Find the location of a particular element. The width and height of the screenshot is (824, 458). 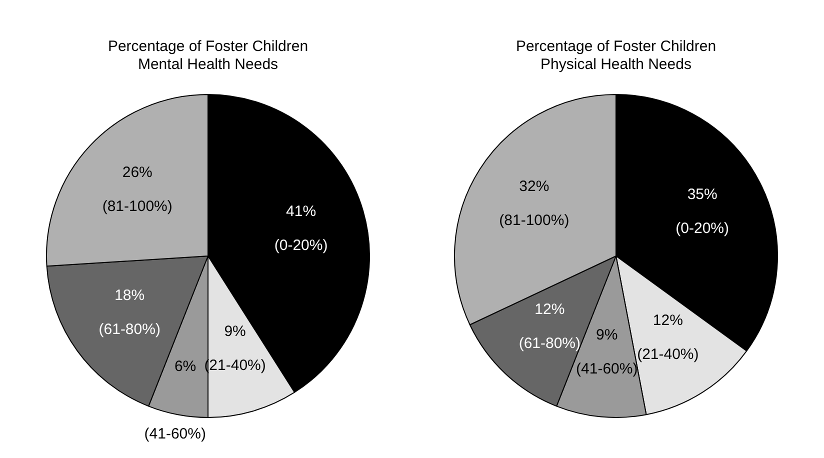

chart-title: Percentage of Foster Children Mental Health Needs is located at coordinates (208, 56).